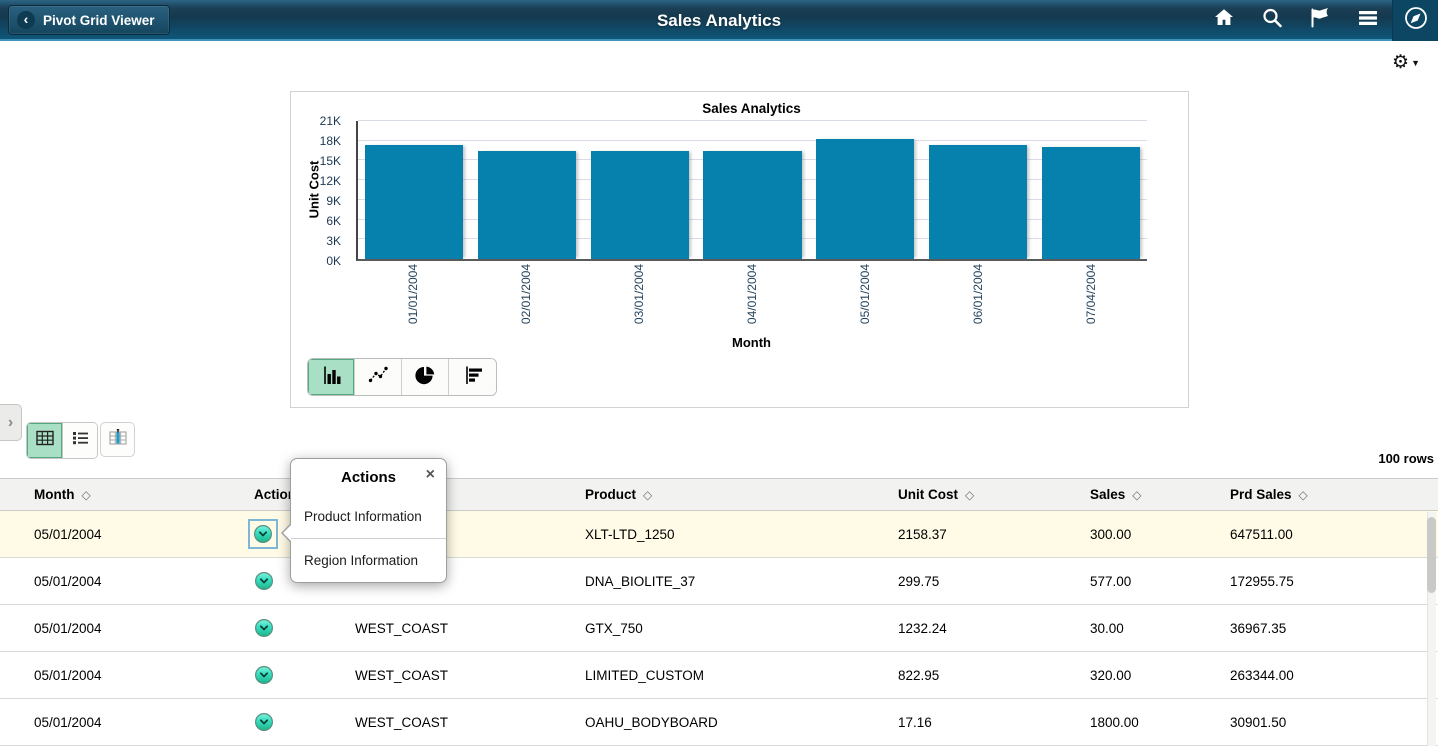  I want to click on horizontal-bar-chart-type-button, so click(472, 377).